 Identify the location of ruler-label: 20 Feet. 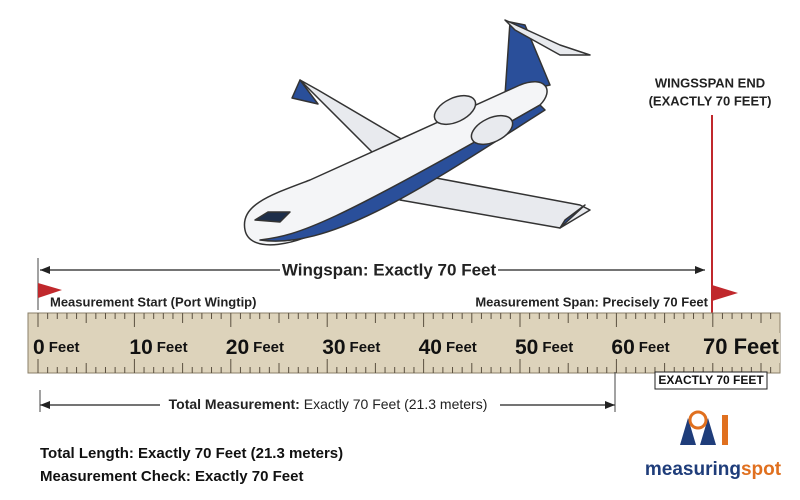
(255, 347).